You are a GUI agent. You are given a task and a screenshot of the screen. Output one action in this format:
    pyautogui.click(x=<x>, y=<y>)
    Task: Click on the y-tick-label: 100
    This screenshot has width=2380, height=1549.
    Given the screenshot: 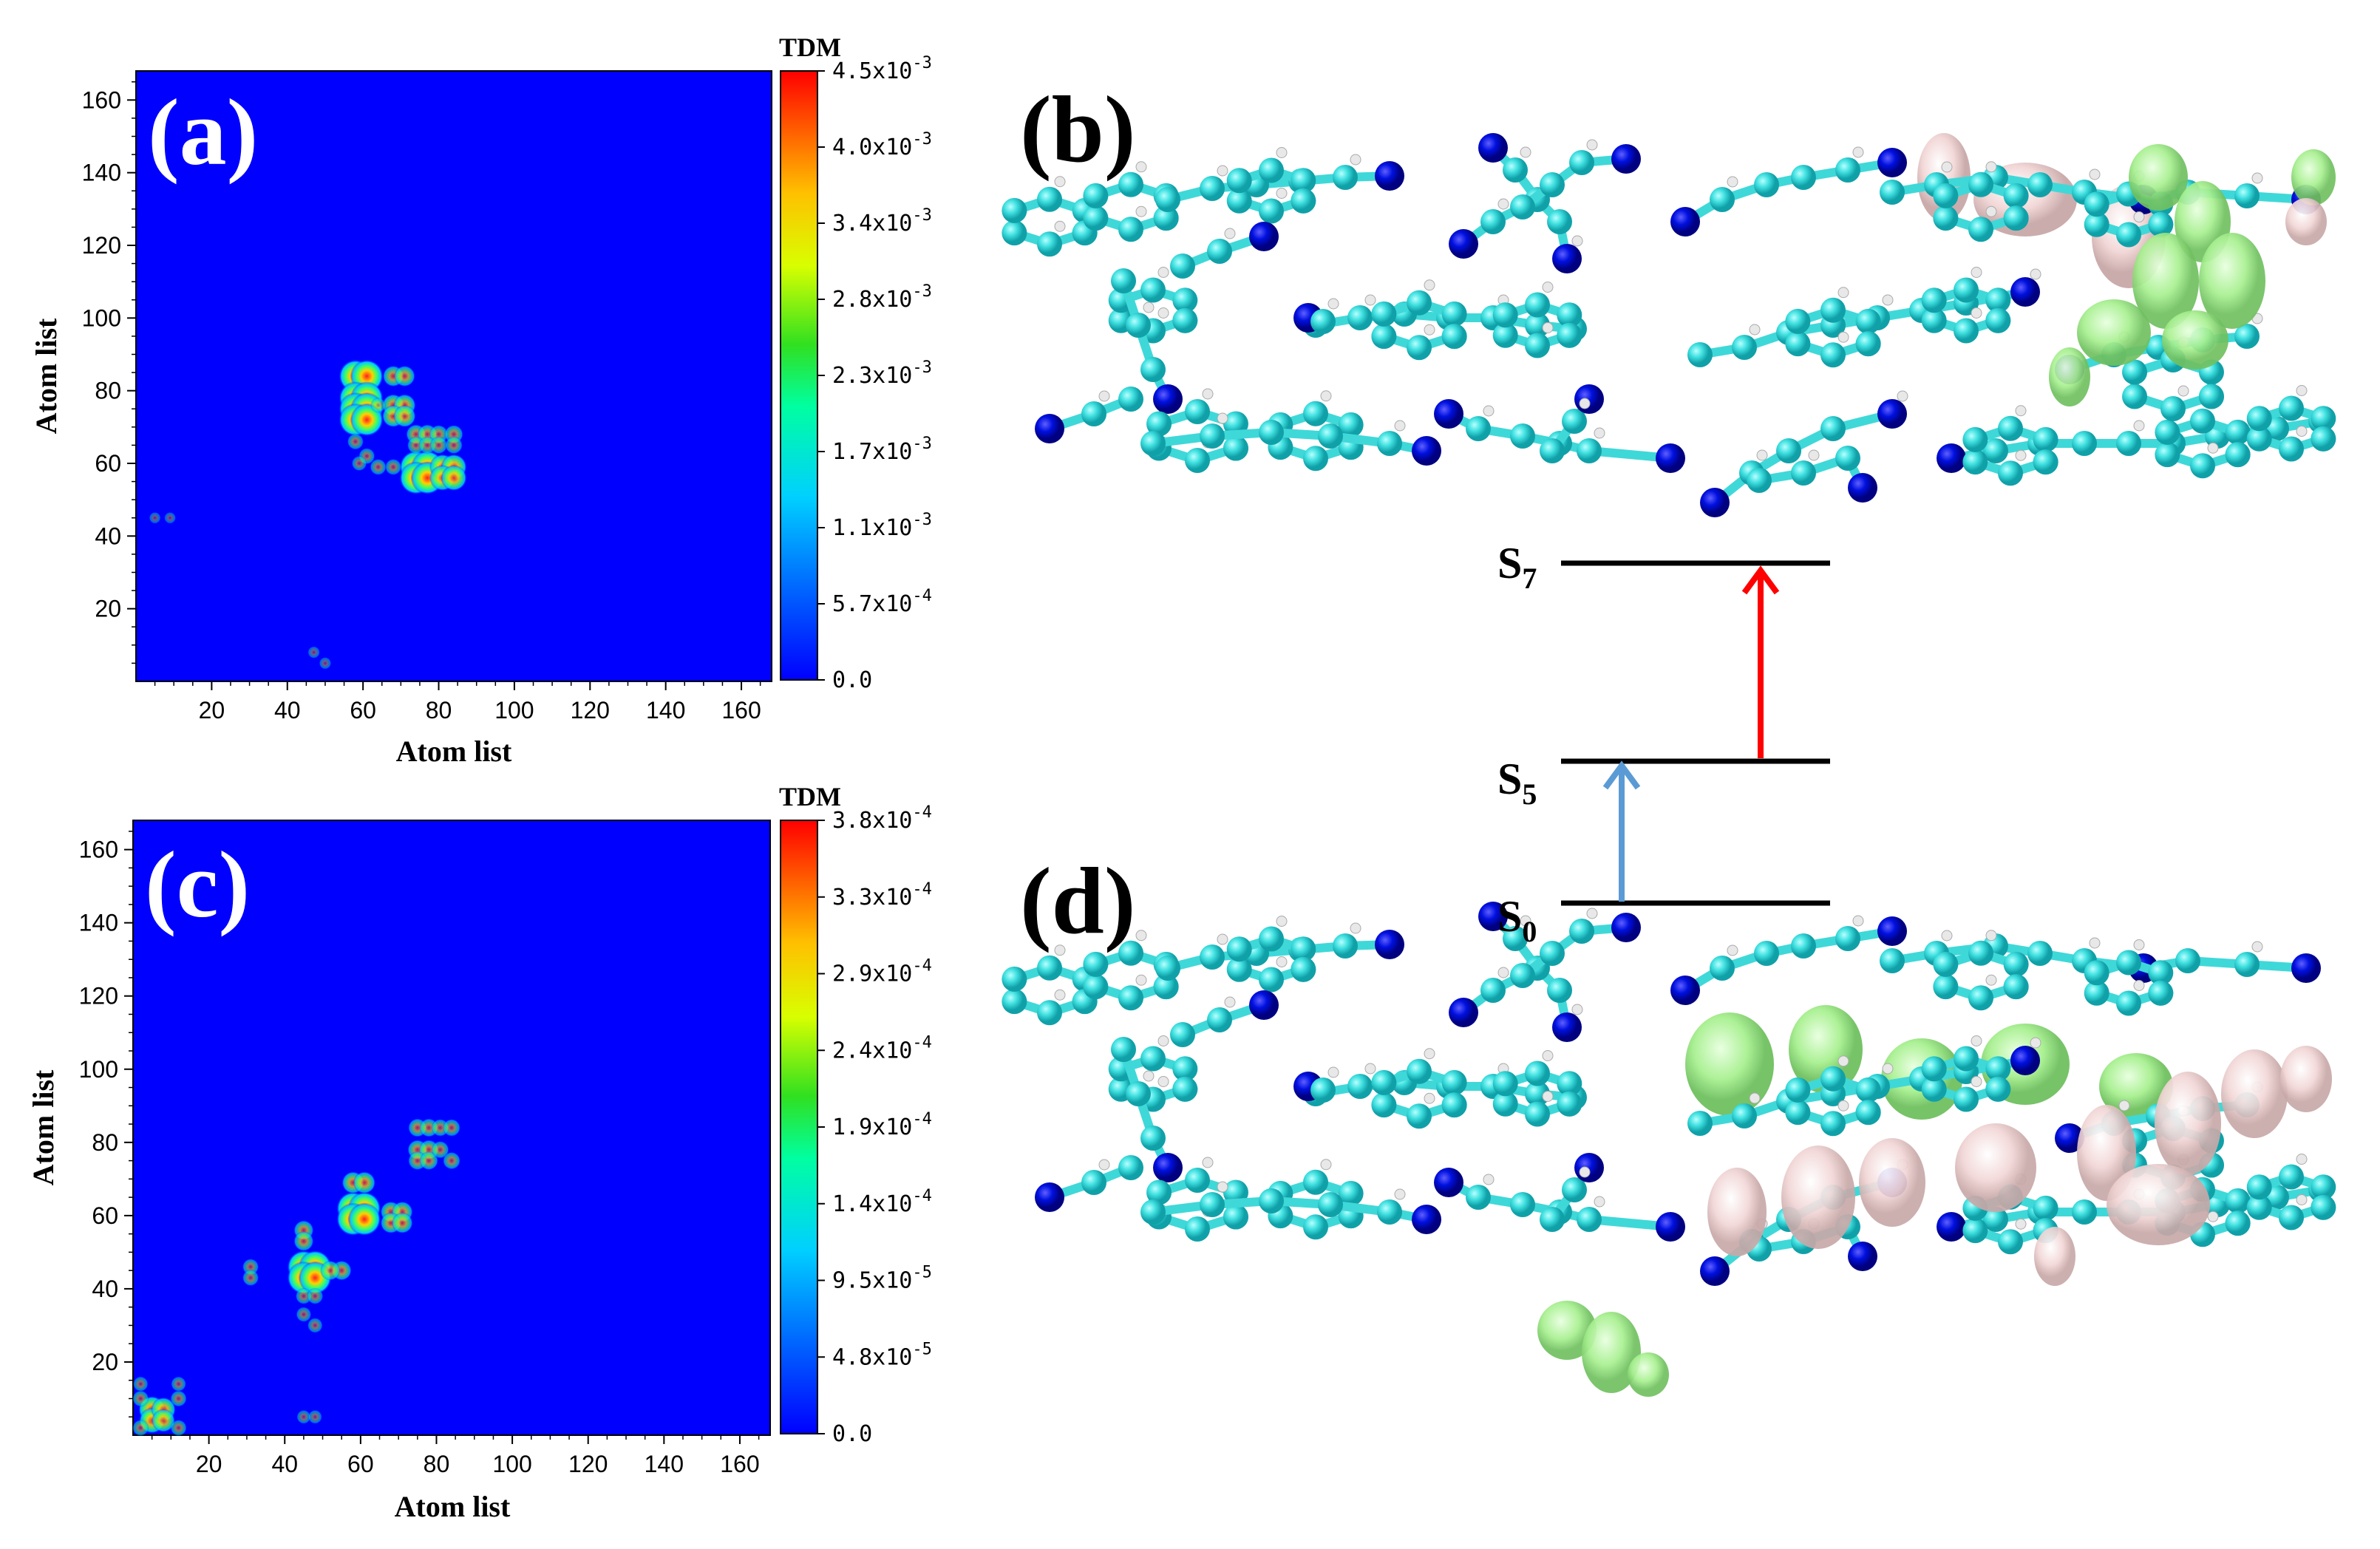 What is the action you would take?
    pyautogui.click(x=98, y=1069)
    